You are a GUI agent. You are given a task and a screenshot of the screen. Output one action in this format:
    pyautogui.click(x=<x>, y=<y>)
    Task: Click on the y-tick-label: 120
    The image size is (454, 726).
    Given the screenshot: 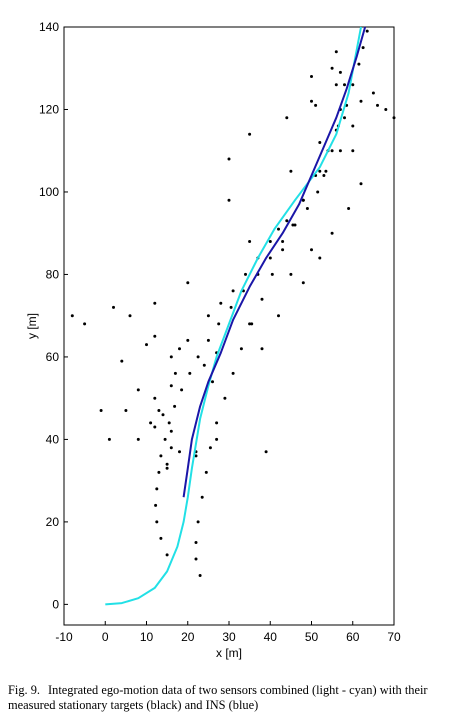 What is the action you would take?
    pyautogui.click(x=49, y=109)
    